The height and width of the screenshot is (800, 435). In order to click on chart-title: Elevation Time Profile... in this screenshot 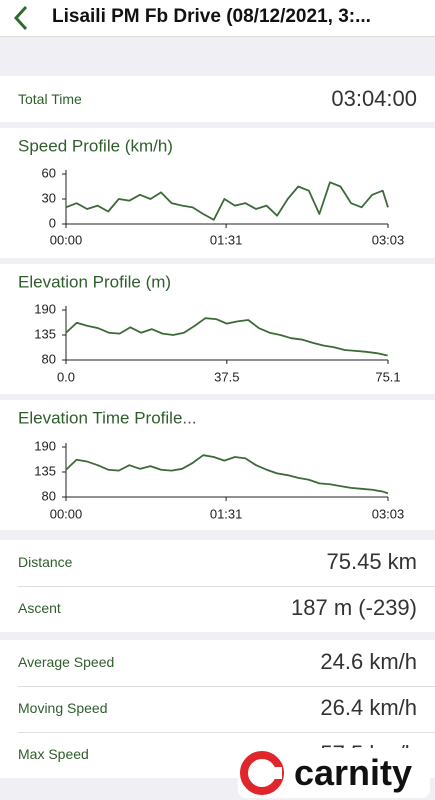, I will do `click(107, 417)`.